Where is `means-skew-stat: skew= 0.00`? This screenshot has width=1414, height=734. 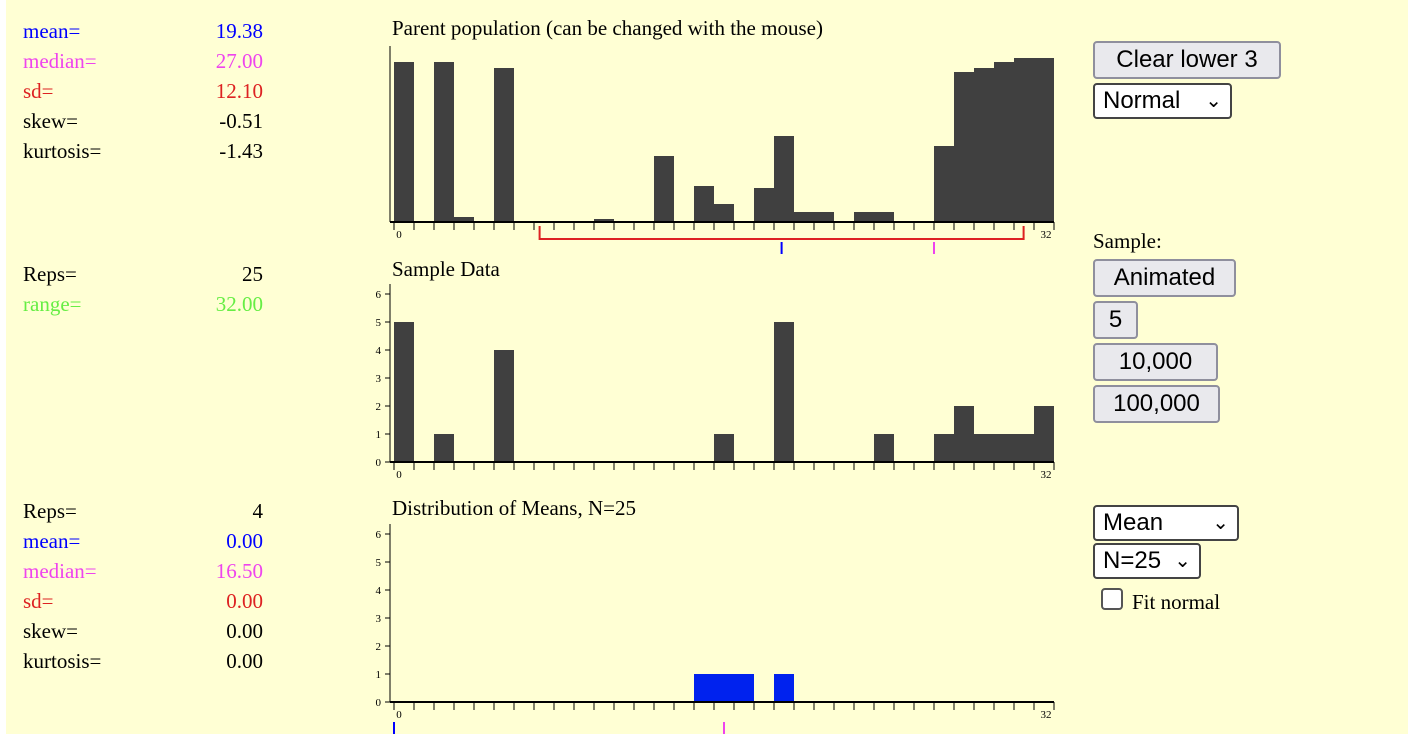 means-skew-stat: skew= 0.00 is located at coordinates (143, 631).